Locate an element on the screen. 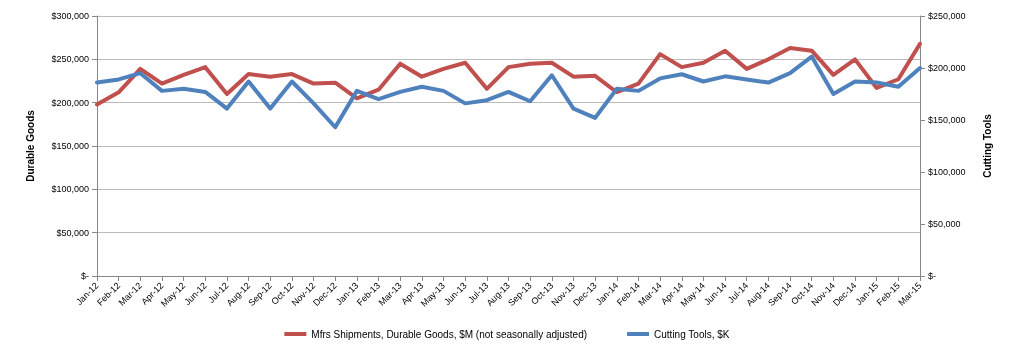  y-tick-label: $100,000 is located at coordinates (70, 189).